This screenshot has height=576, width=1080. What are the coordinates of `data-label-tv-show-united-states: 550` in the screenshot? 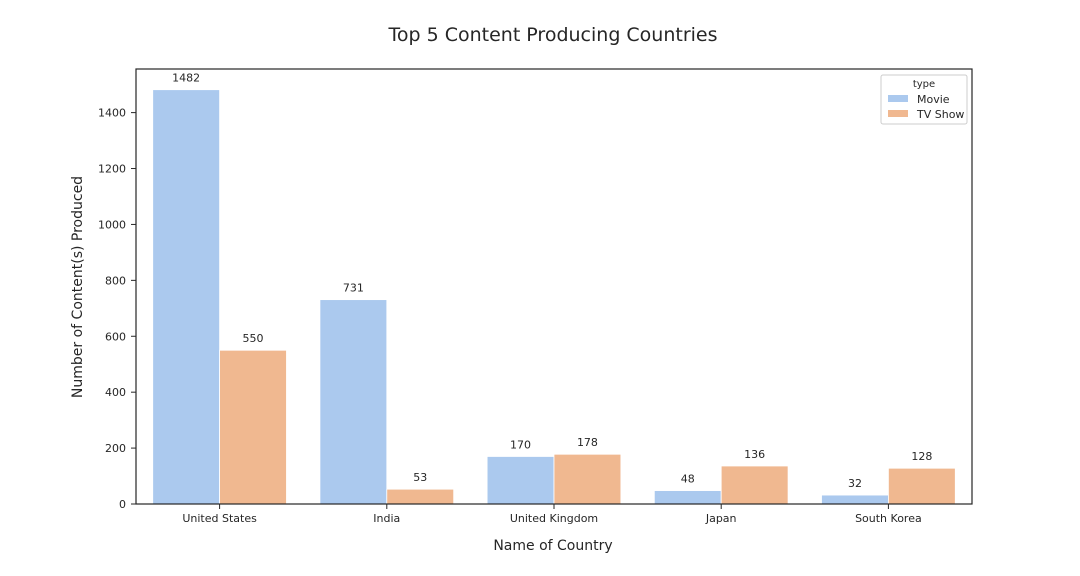 It's located at (253, 338).